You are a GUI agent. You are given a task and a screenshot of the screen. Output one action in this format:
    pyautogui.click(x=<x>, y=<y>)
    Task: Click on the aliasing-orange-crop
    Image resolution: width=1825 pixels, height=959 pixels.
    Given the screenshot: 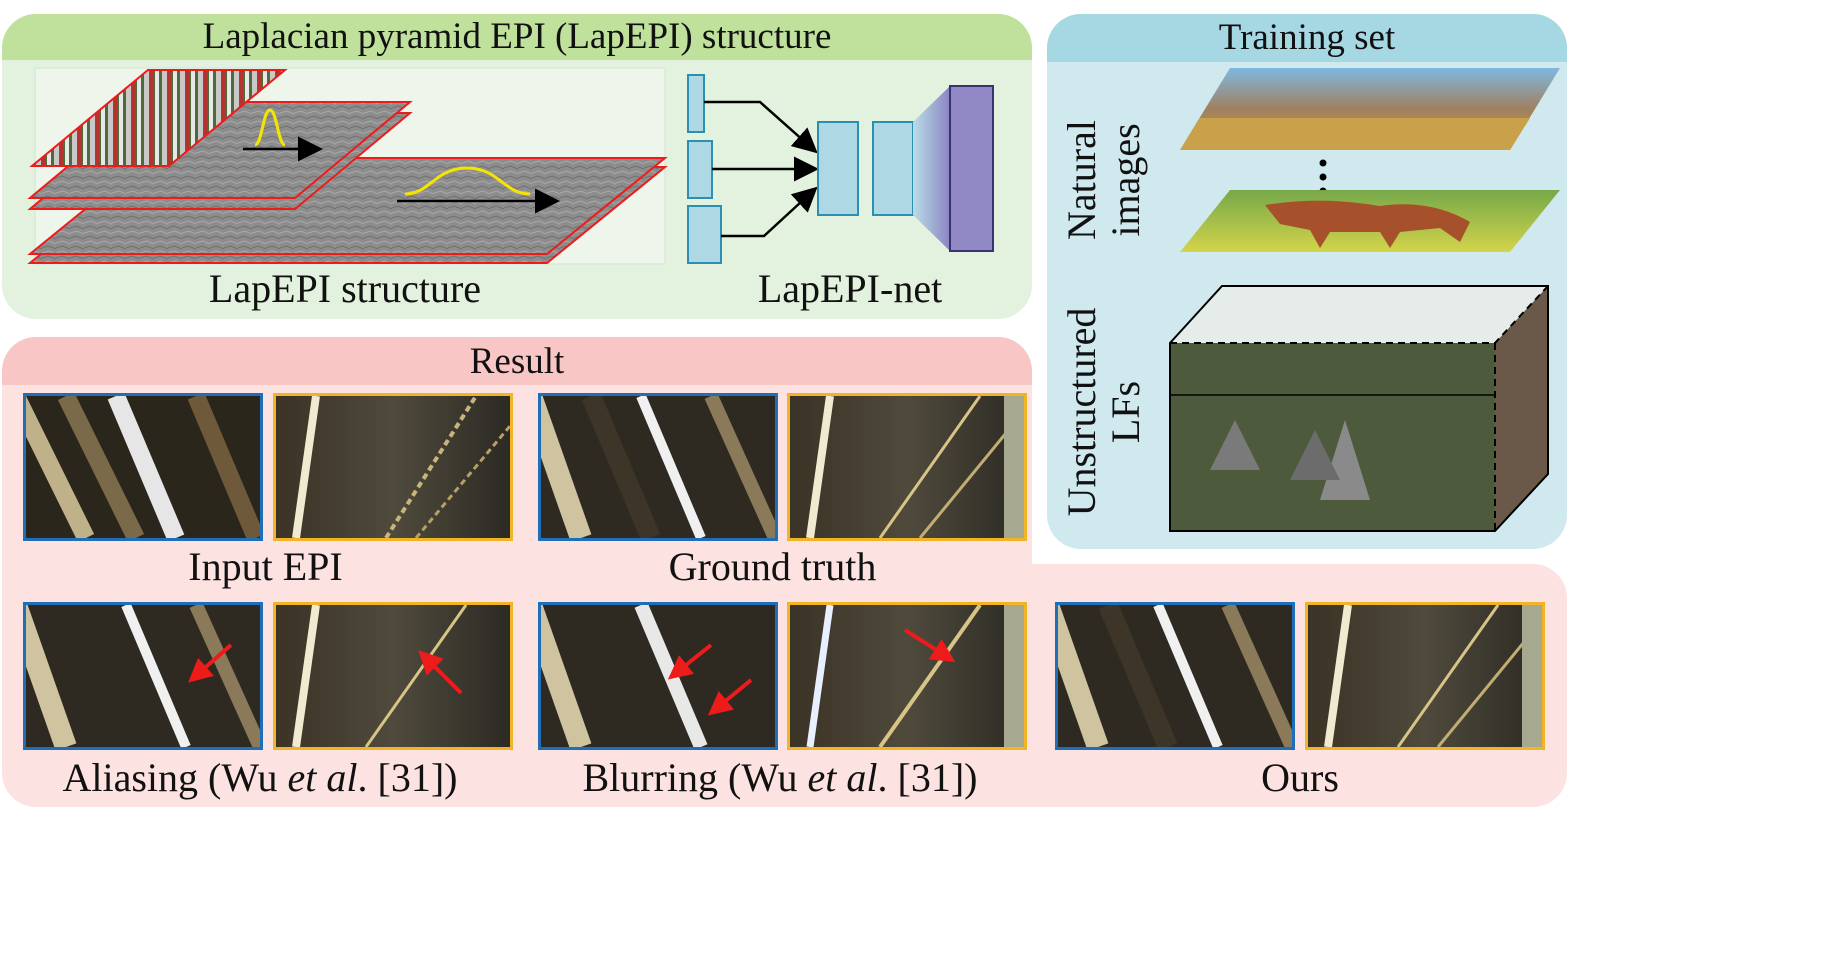 What is the action you would take?
    pyautogui.click(x=393, y=676)
    